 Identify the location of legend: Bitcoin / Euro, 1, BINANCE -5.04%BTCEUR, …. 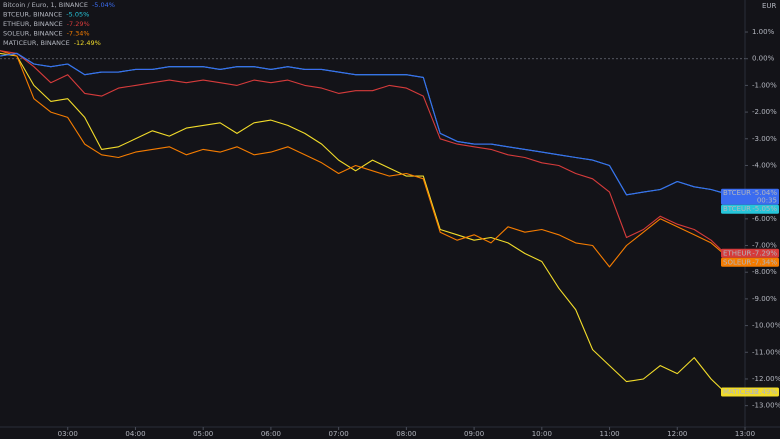
(59, 24).